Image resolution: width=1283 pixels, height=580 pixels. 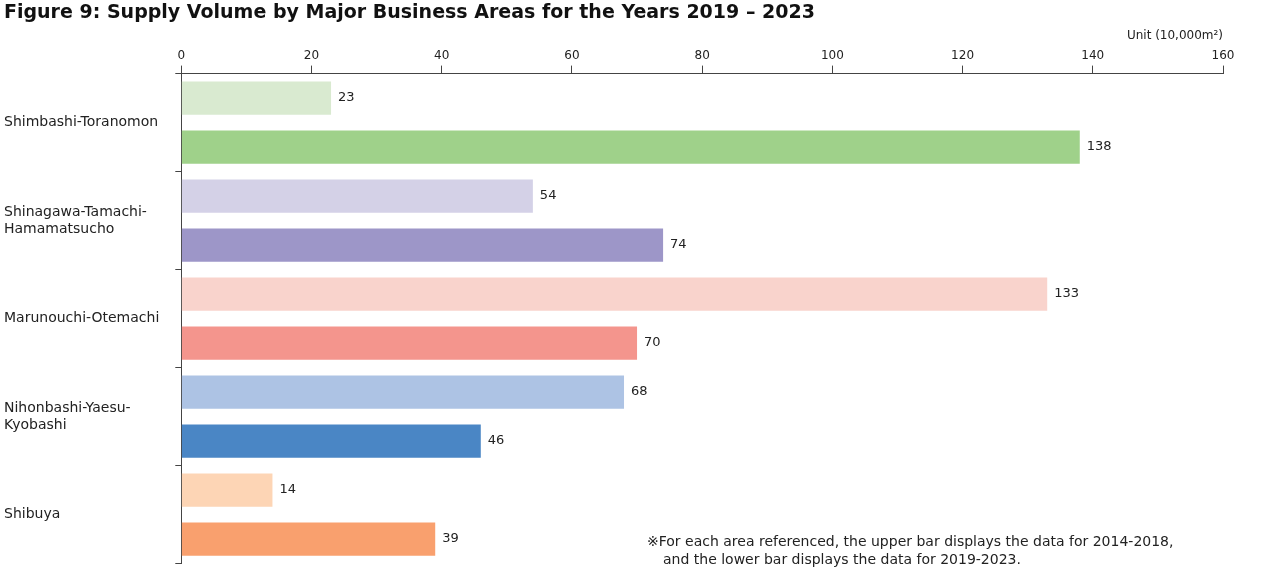 What do you see at coordinates (346, 97) in the screenshot?
I see `data-label: 23` at bounding box center [346, 97].